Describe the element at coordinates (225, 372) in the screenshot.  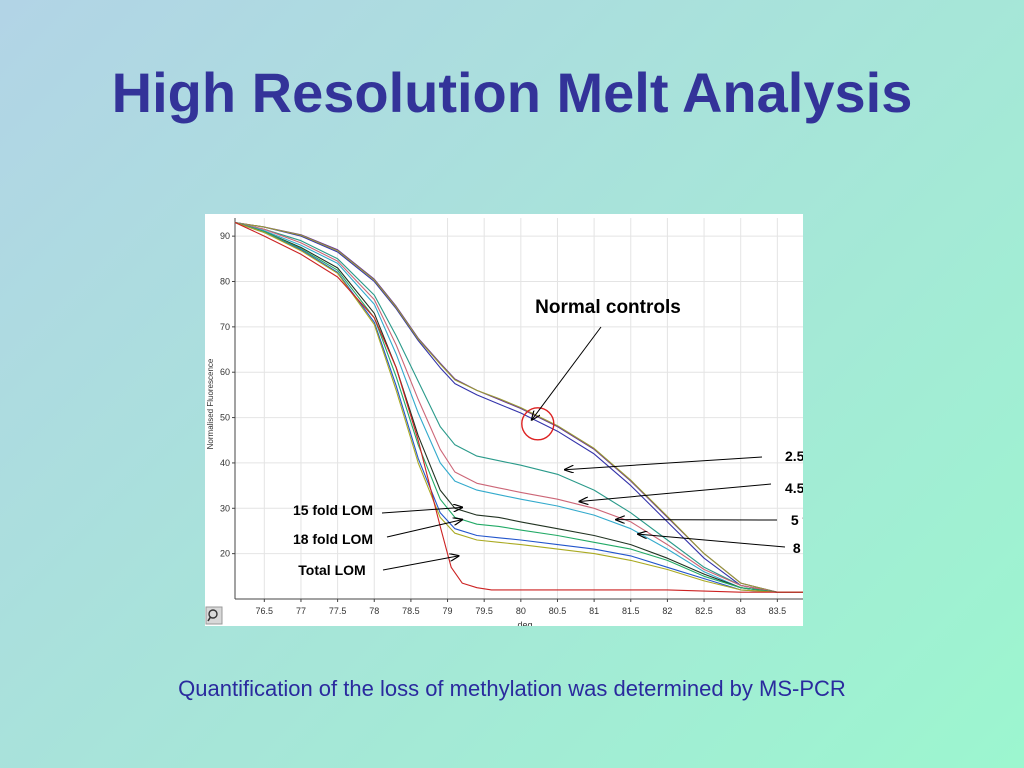
I see `y-tick-label: 60` at that location.